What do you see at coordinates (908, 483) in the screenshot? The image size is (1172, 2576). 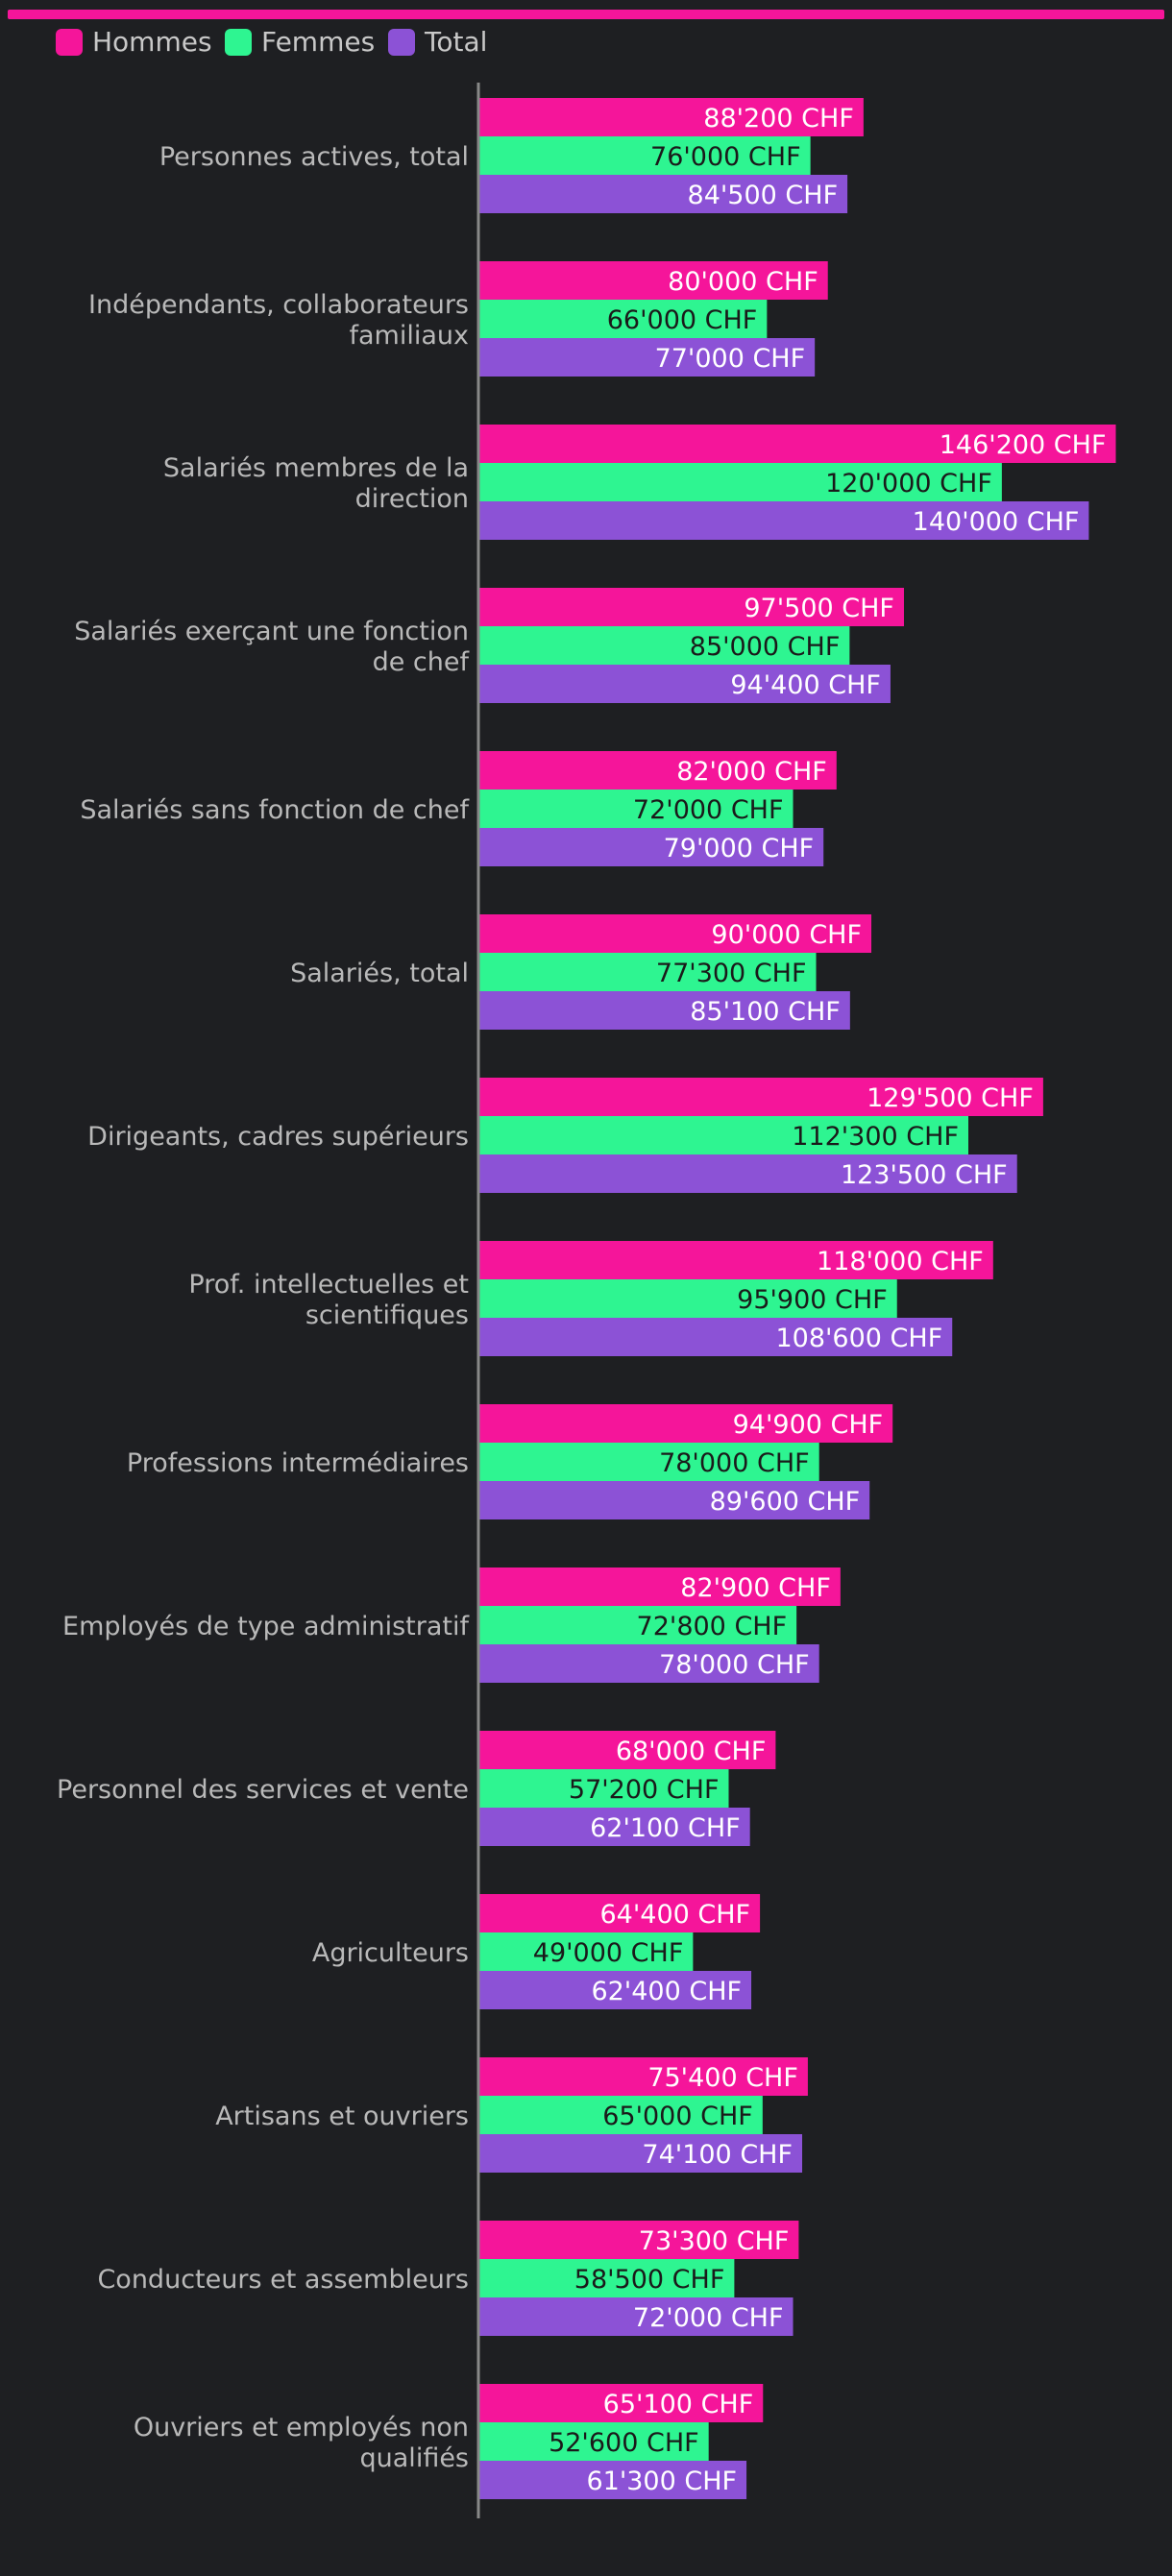 I see `value-label-femmes-salaries-membres-de-la-direction: 120'000 CHF` at bounding box center [908, 483].